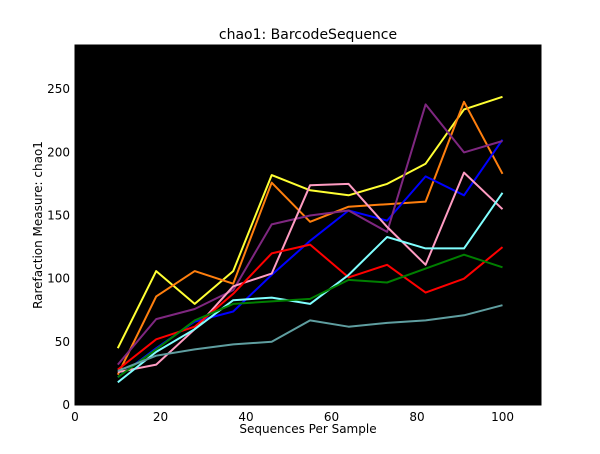  What do you see at coordinates (58, 89) in the screenshot?
I see `y-tick-label: 250` at bounding box center [58, 89].